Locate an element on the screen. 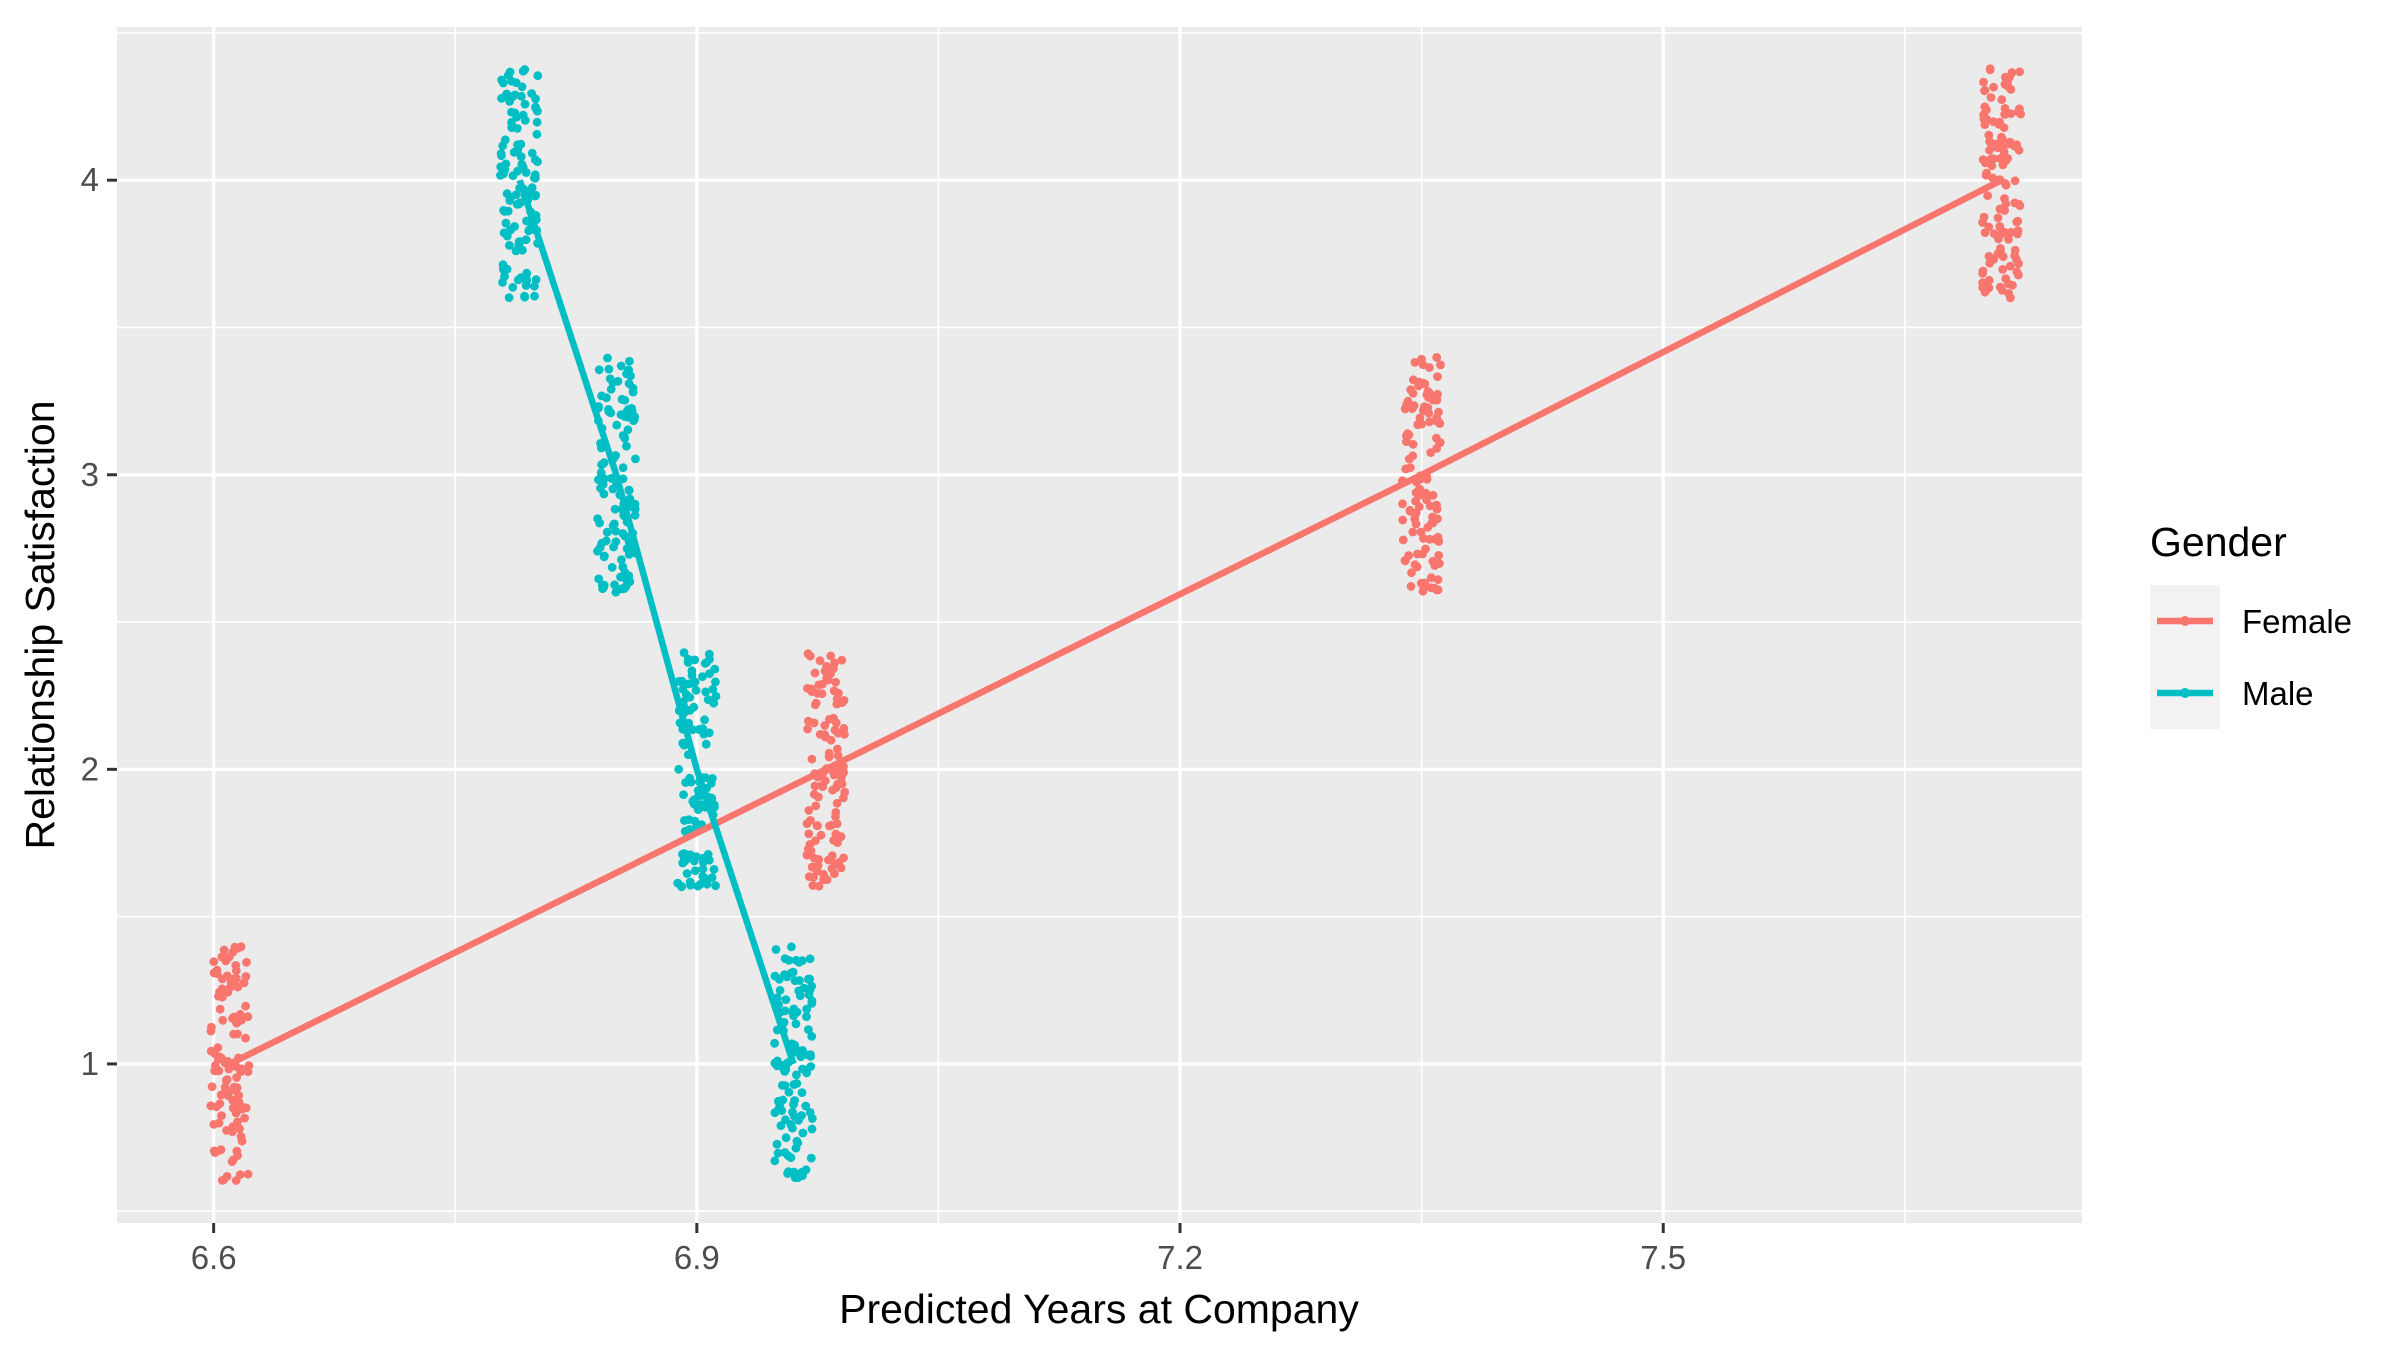 Image resolution: width=2400 pixels, height=1355 pixels. y-tick-labels: 1 2 3 4 is located at coordinates (90, 621).